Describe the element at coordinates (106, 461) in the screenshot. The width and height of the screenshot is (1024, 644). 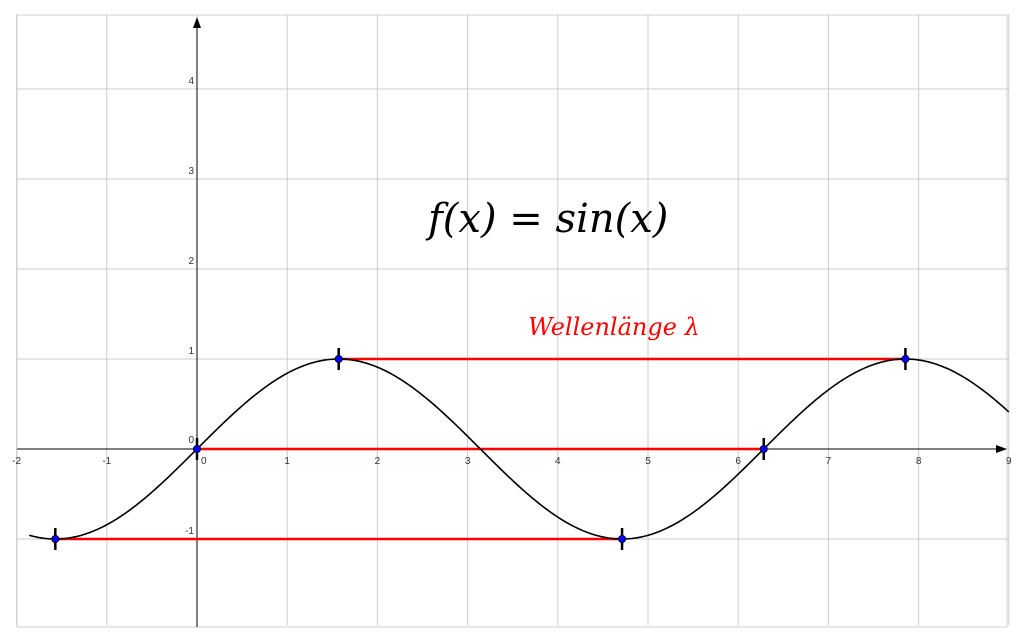
I see `x-tick-label: -1` at that location.